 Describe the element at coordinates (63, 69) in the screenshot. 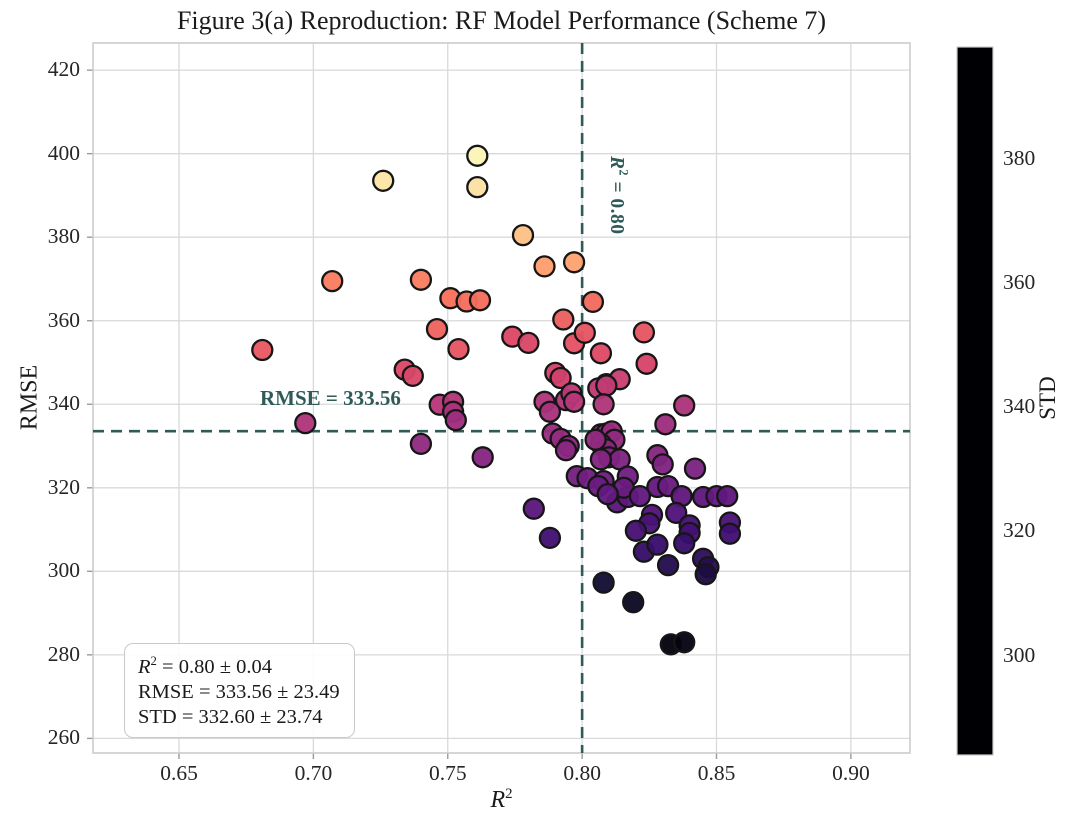

I see `y-tick-label: 420` at that location.